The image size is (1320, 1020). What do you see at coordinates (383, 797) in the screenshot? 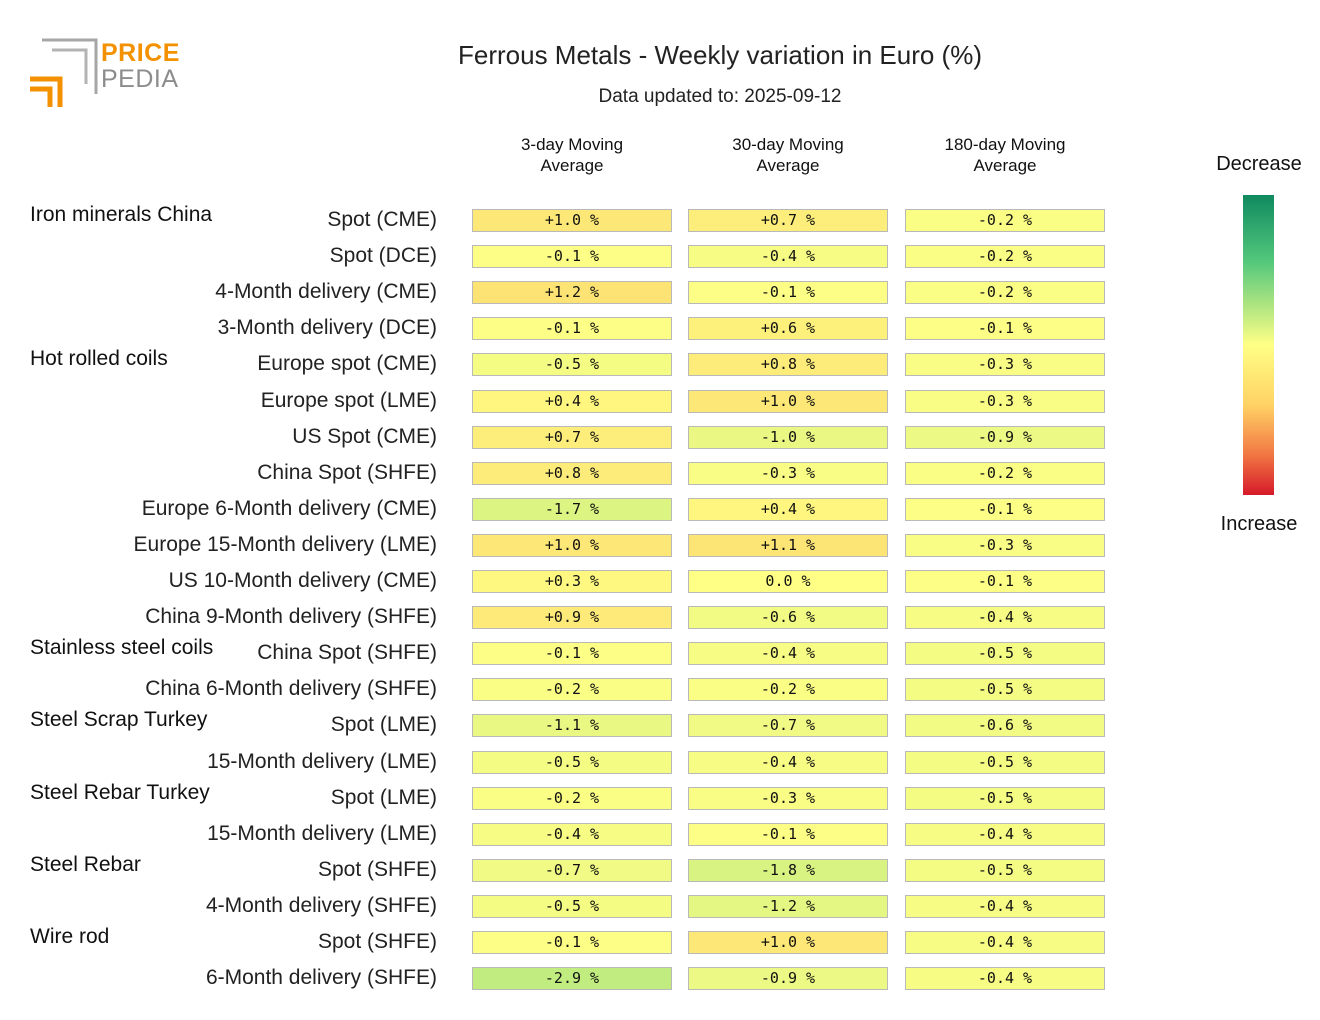
I see `row-label: Spot (LME)` at bounding box center [383, 797].